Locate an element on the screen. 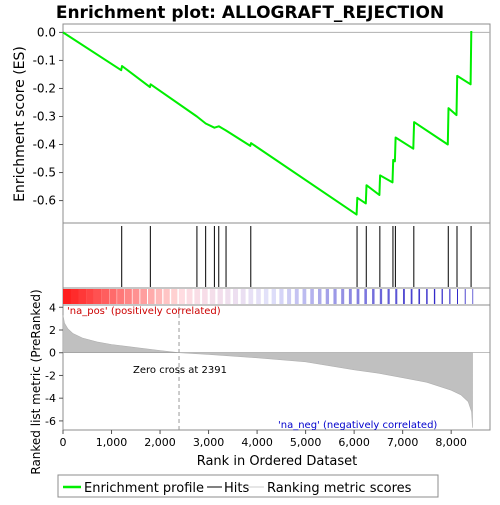  metric-y-axis-label: Ranked list metric (PreRanked) is located at coordinates (36, 381).